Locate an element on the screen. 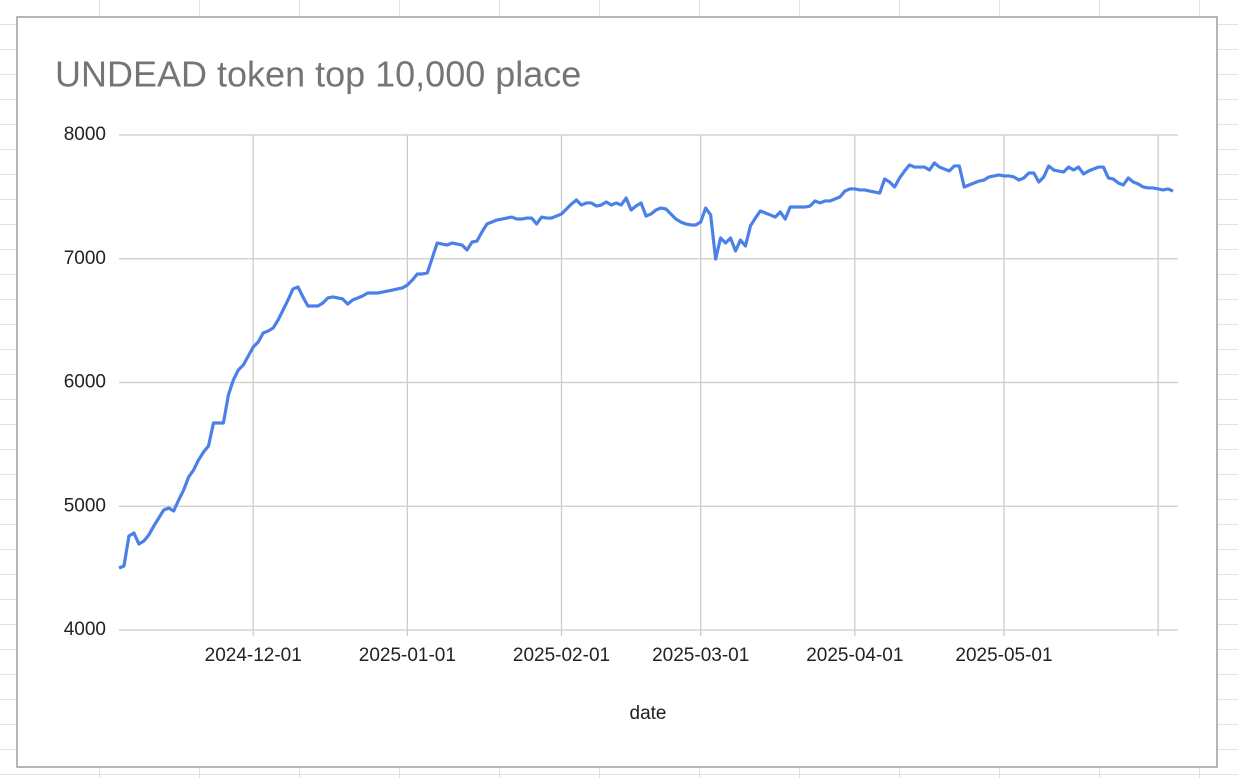 The height and width of the screenshot is (778, 1238). y-tick-label: 4000 is located at coordinates (85, 629).